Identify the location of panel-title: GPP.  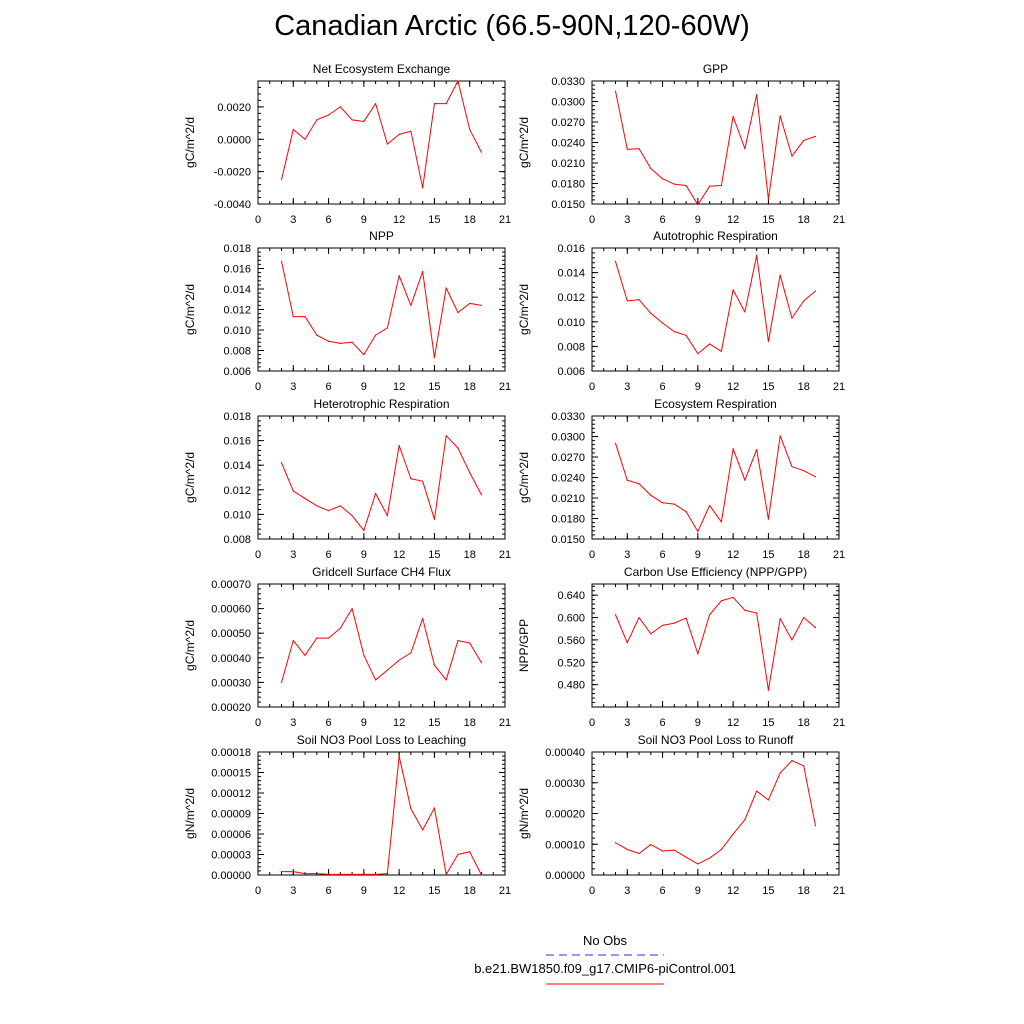
(715, 69).